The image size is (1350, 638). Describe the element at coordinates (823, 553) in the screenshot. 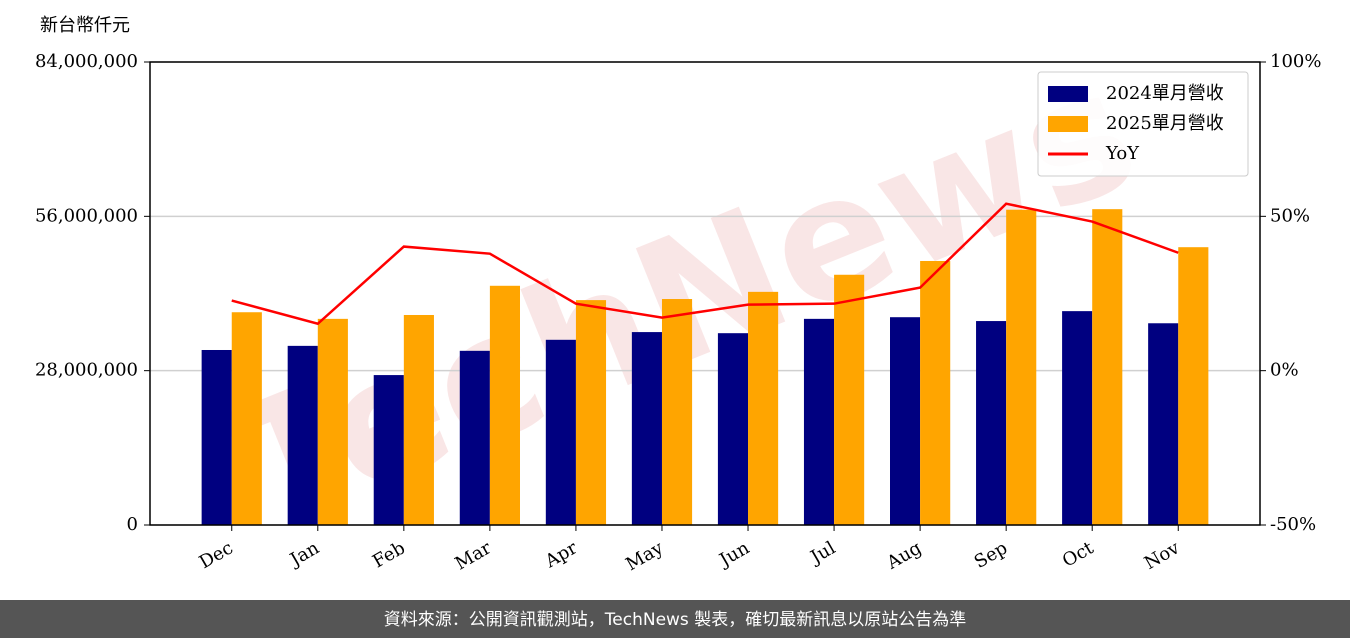

I see `x-tick-label: Jul` at that location.